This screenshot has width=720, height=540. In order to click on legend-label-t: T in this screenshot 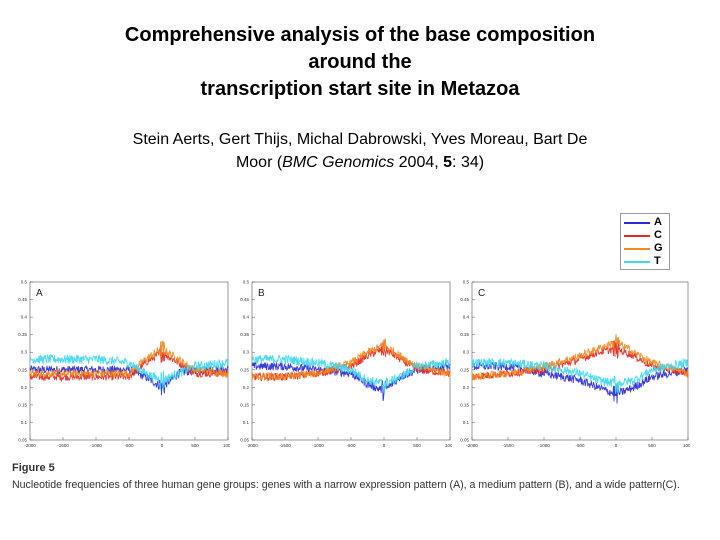, I will do `click(657, 261)`.